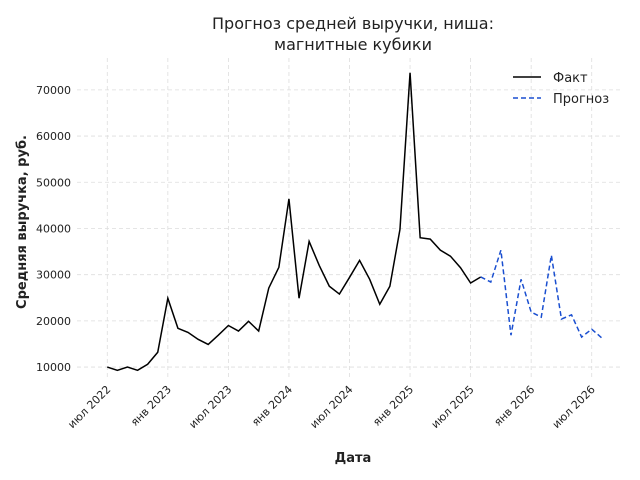 This screenshot has height=480, width=640. I want to click on series-line, so click(541, 294).